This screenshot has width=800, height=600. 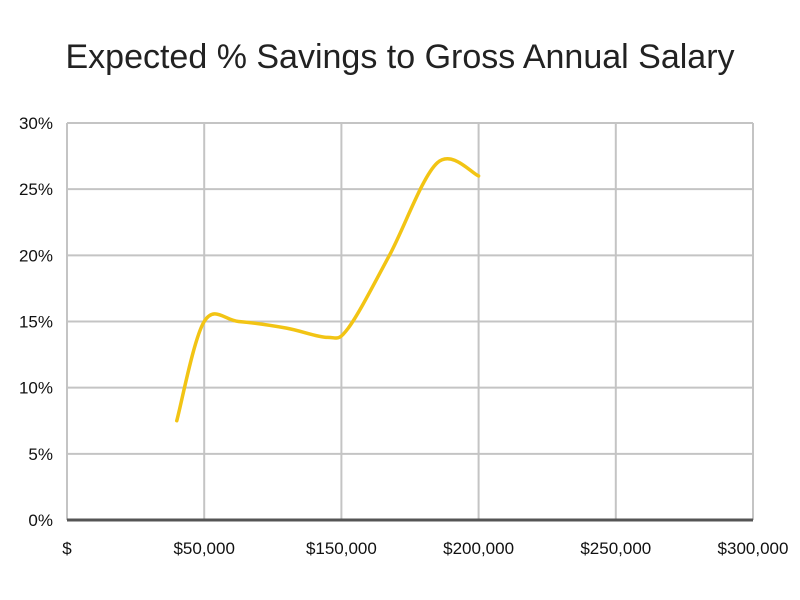 I want to click on x-tick-label: $250,000, so click(x=615, y=548).